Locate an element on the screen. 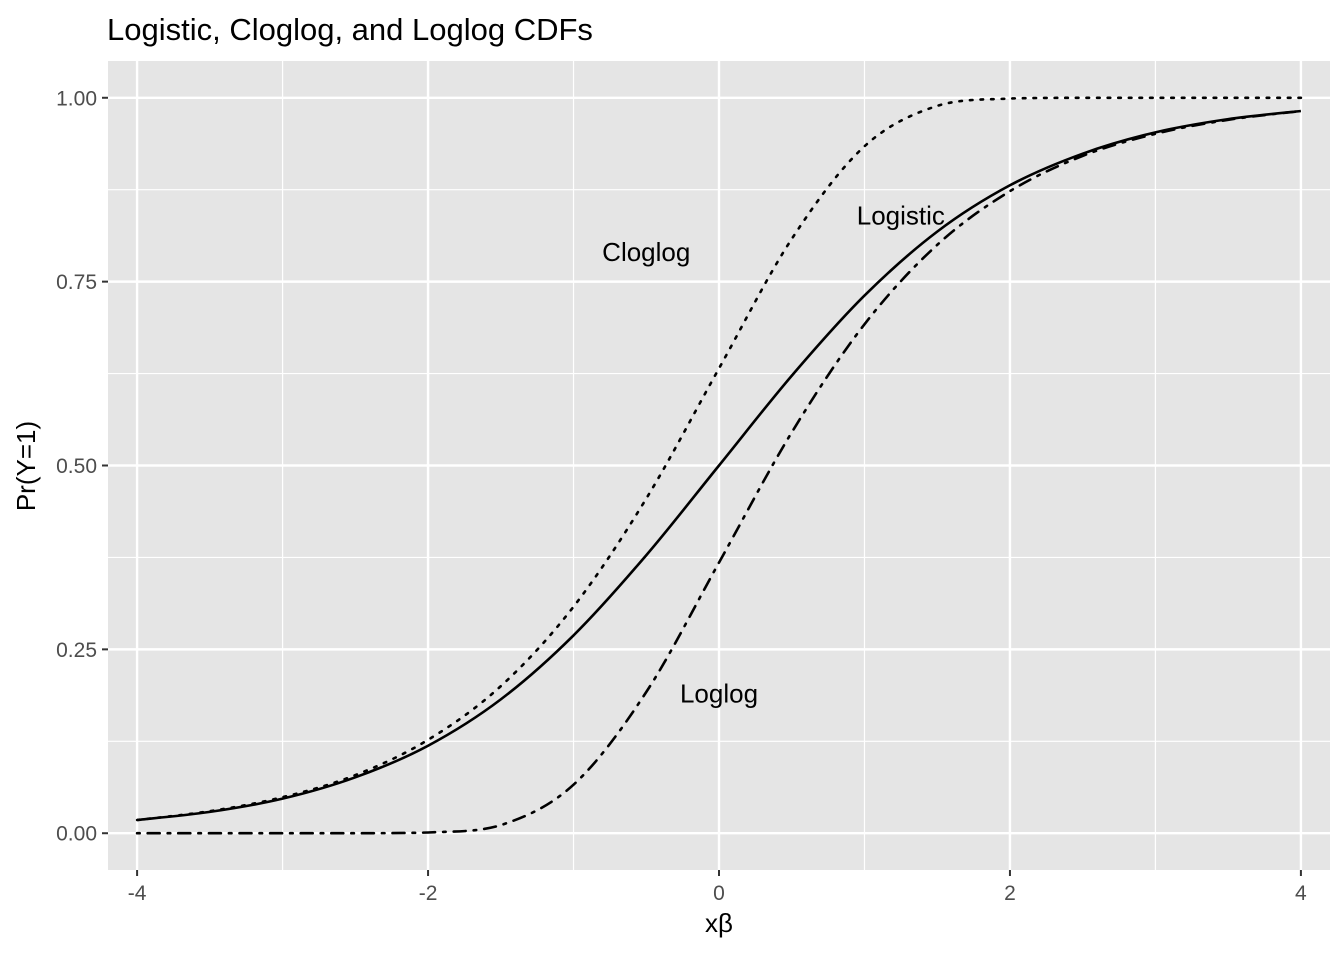 The height and width of the screenshot is (960, 1344). y-tick-label: 0.75 is located at coordinates (76, 282).